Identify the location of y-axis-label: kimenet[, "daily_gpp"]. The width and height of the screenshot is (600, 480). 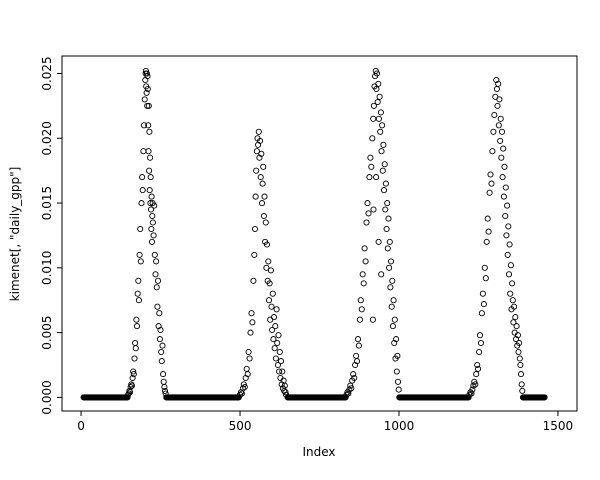
(15, 234).